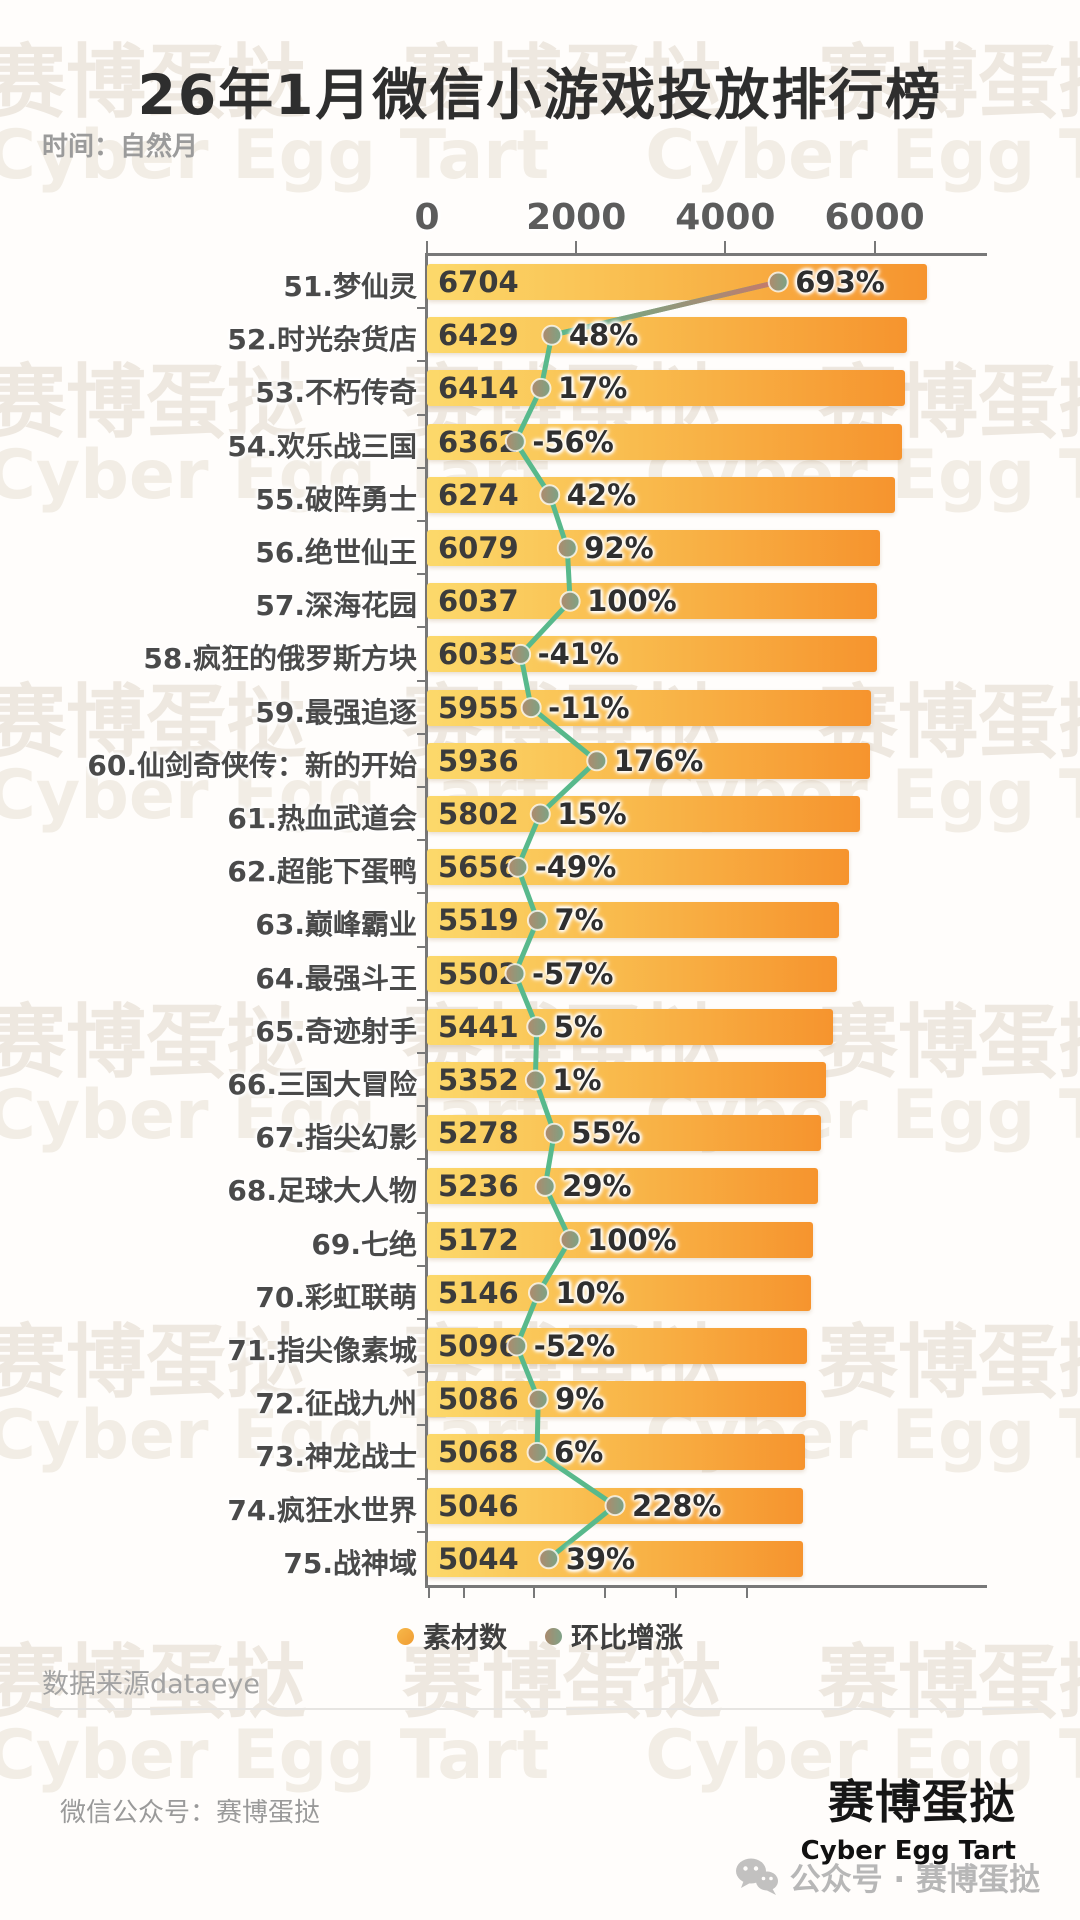 This screenshot has height=1920, width=1080. What do you see at coordinates (619, 548) in the screenshot?
I see `growth-percent-label: 92%` at bounding box center [619, 548].